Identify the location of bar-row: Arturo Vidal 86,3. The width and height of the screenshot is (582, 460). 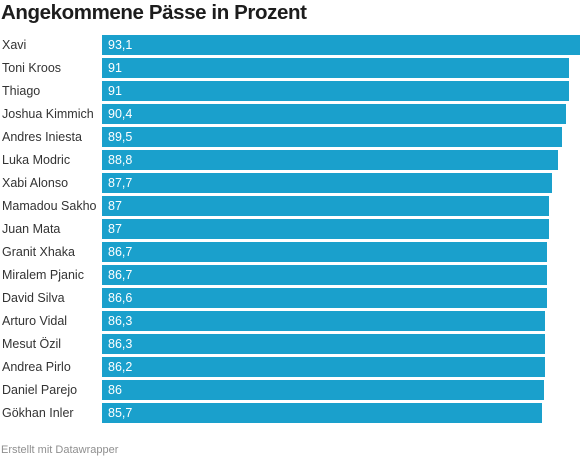
(291, 321).